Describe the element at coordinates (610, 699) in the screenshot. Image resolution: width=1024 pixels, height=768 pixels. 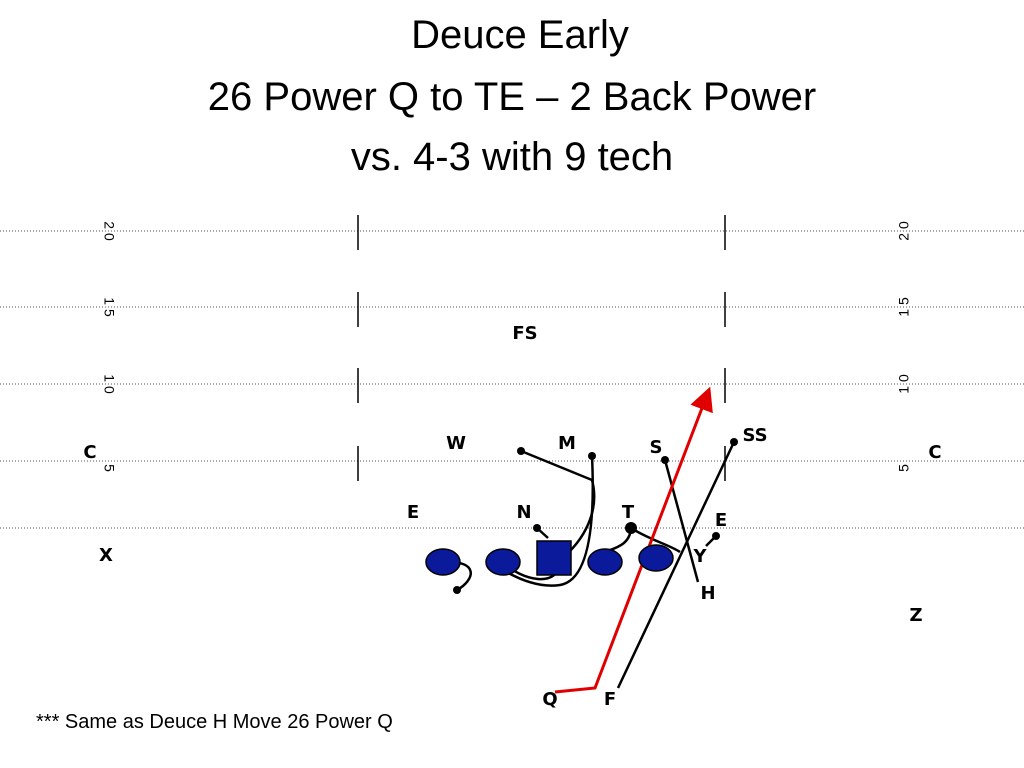
I see `offense-label: F` at that location.